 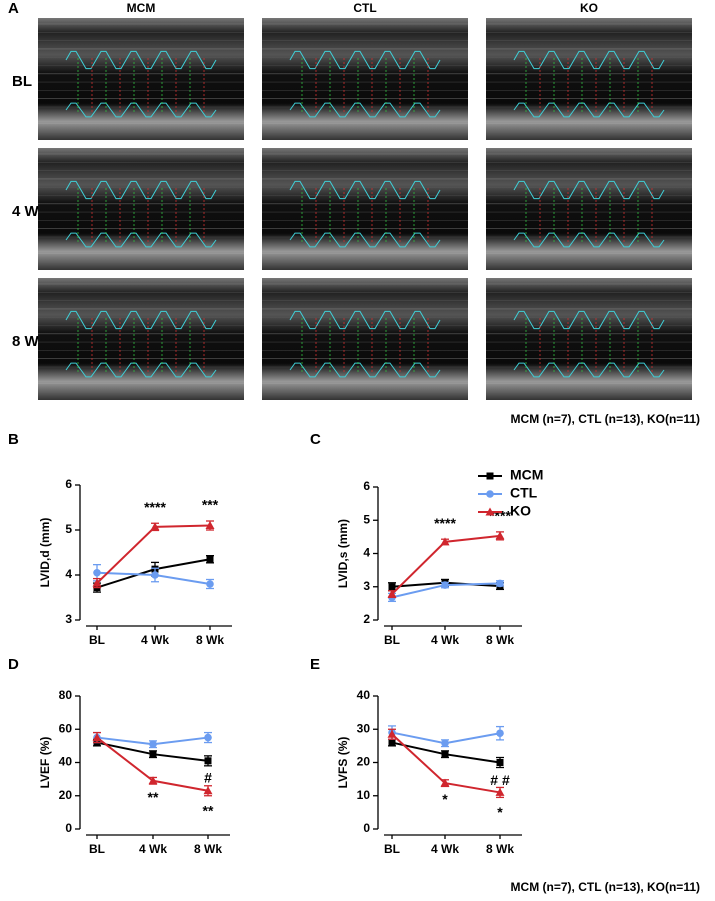 I want to click on y-tick-label: 2, so click(x=366, y=619).